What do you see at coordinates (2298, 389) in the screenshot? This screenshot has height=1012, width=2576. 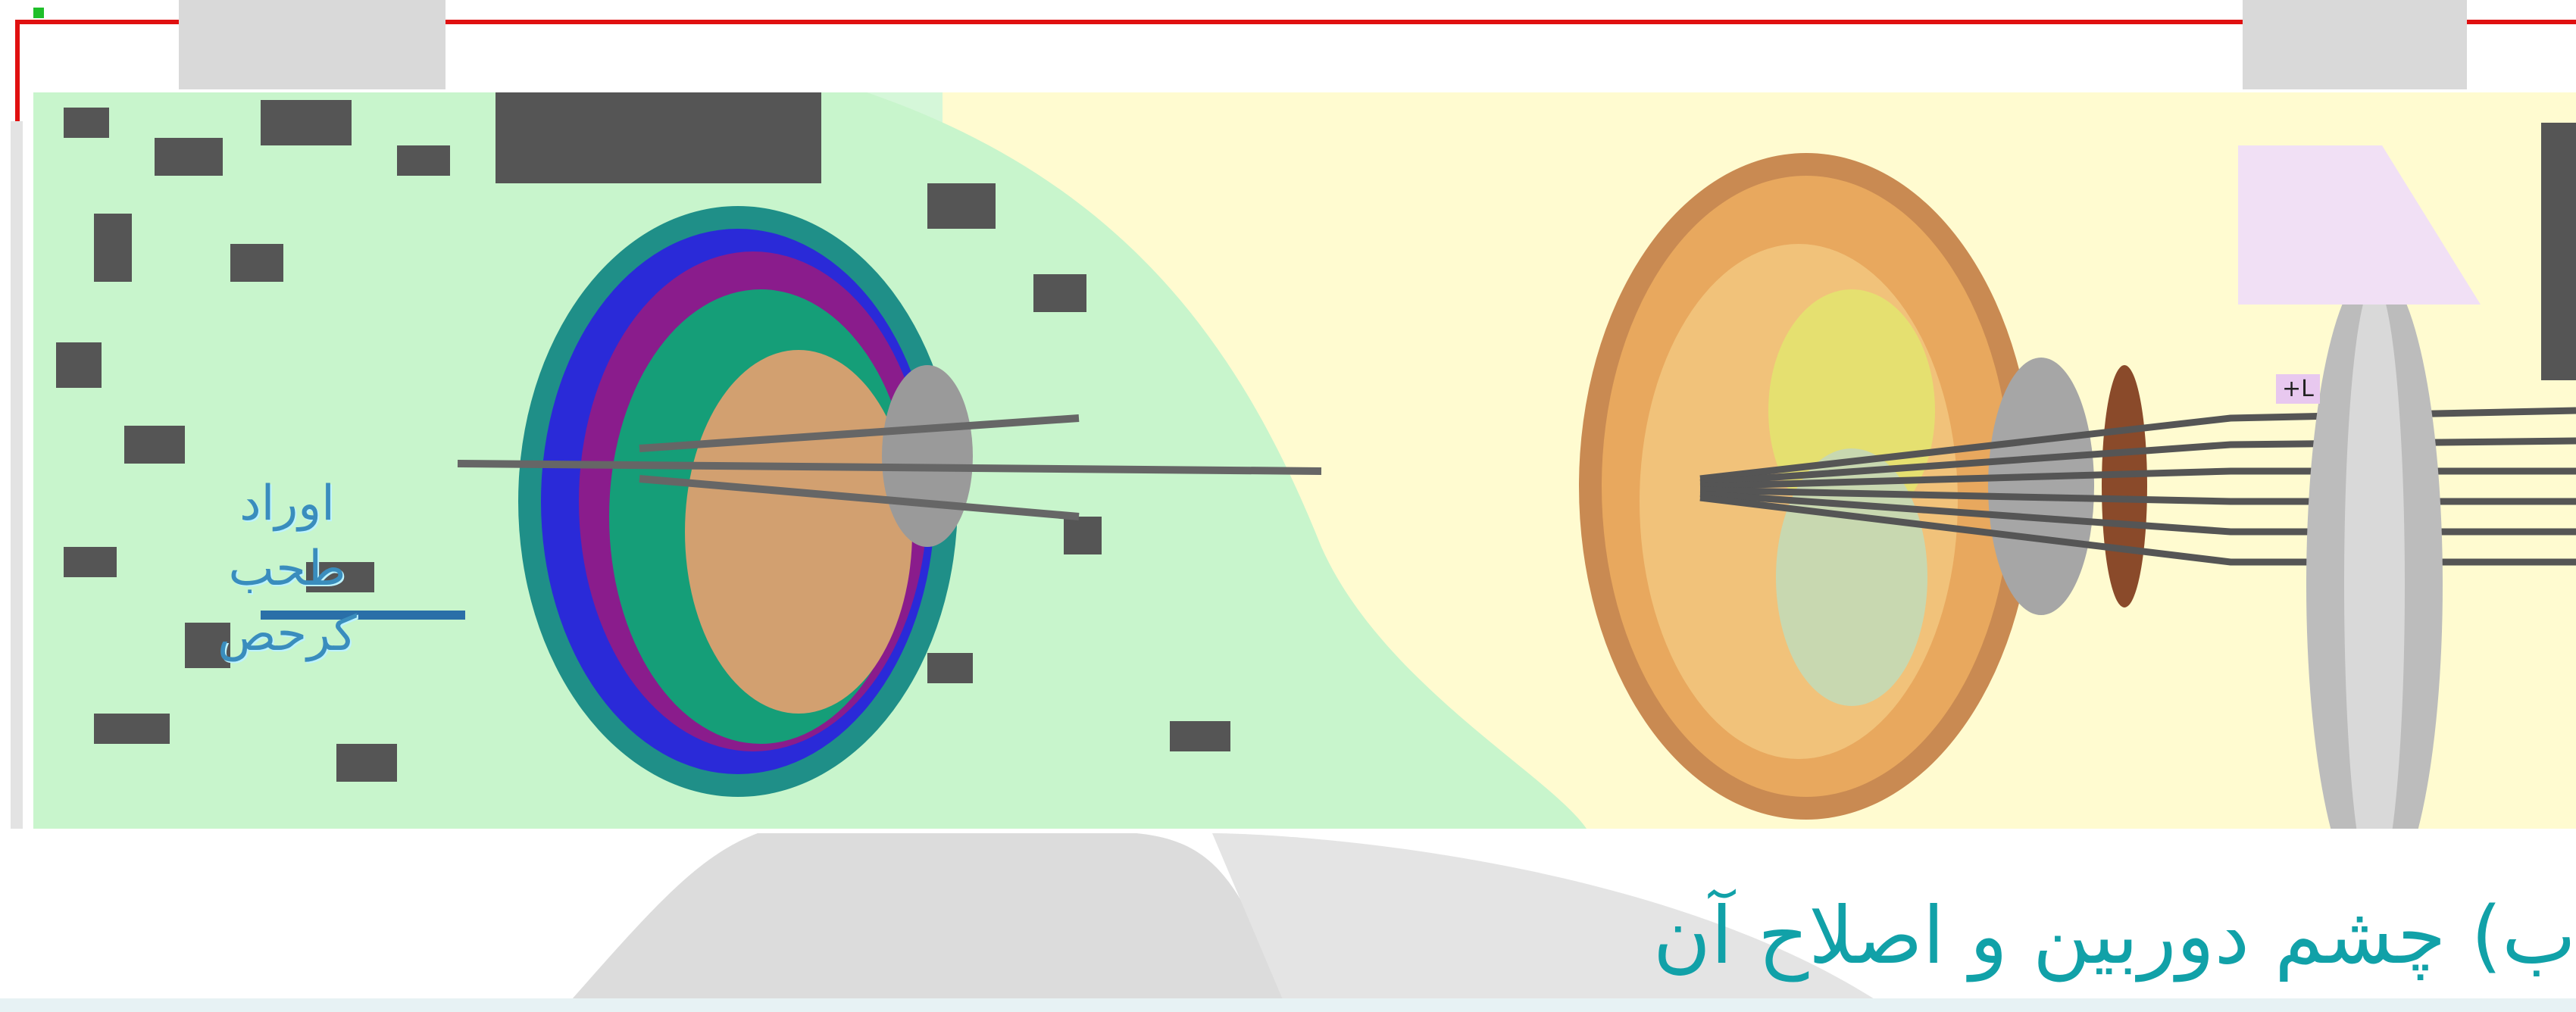 I see `lens-label: +L` at bounding box center [2298, 389].